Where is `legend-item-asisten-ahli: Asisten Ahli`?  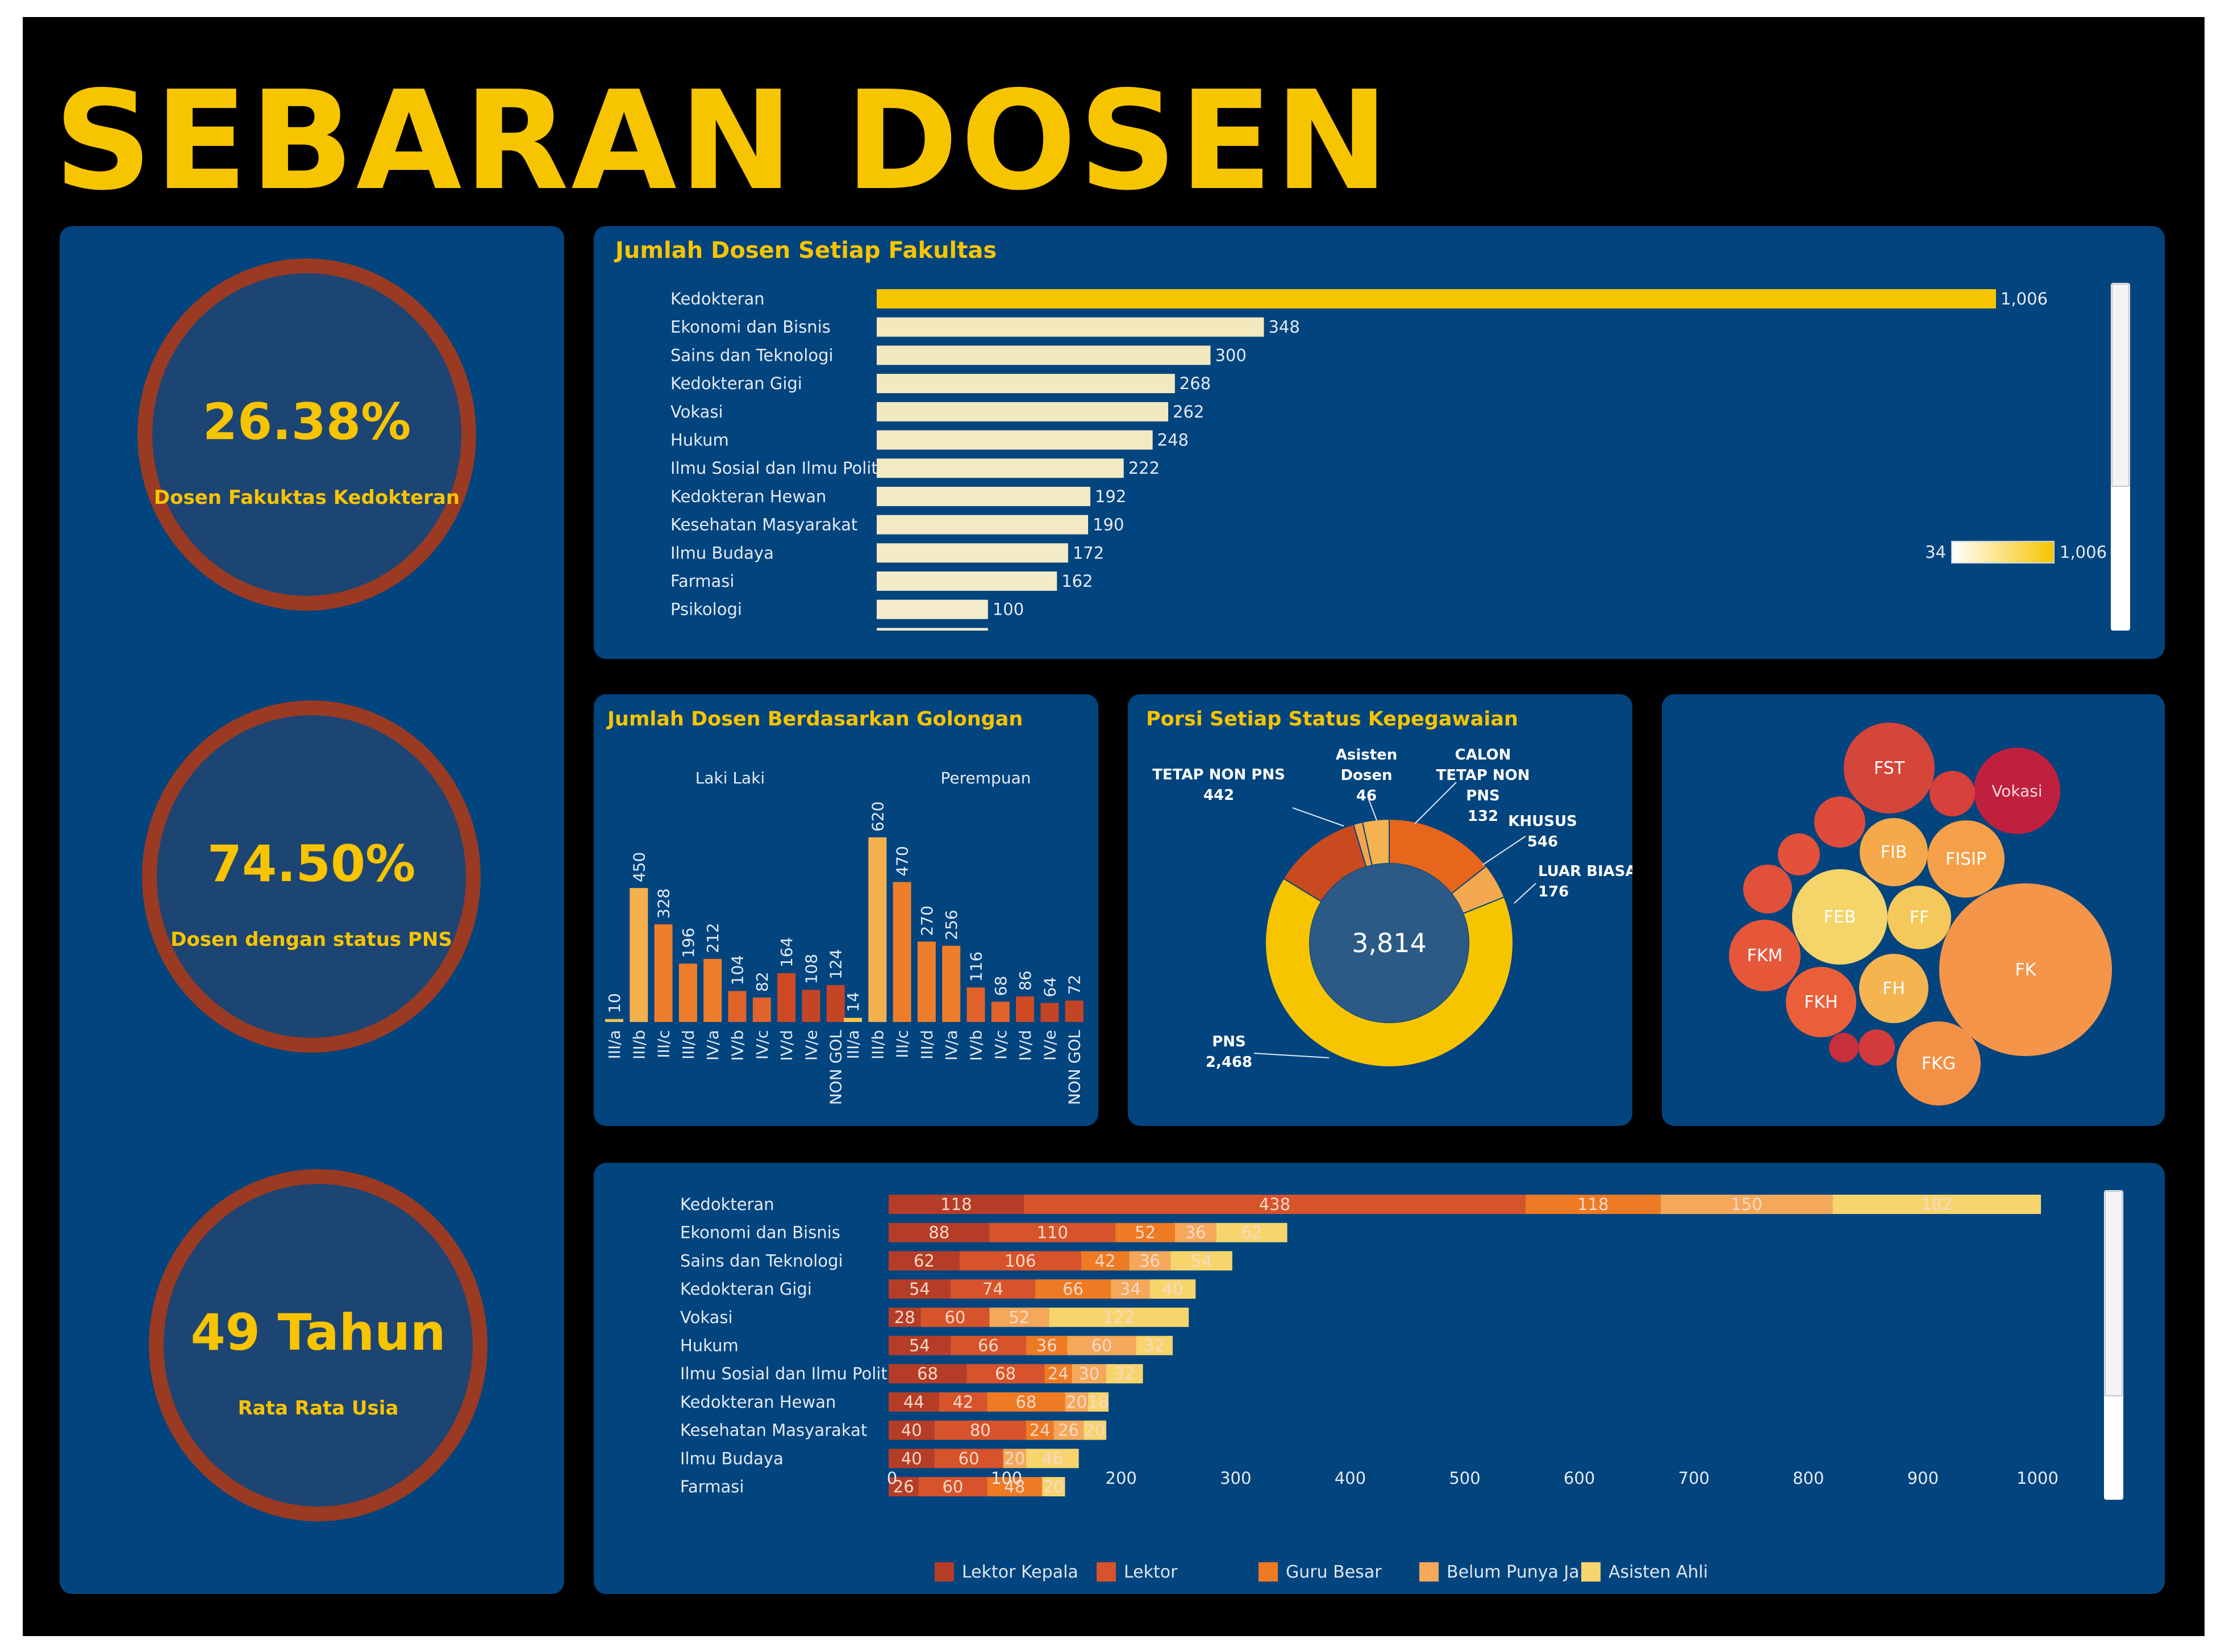 legend-item-asisten-ahli: Asisten Ahli is located at coordinates (1645, 1572).